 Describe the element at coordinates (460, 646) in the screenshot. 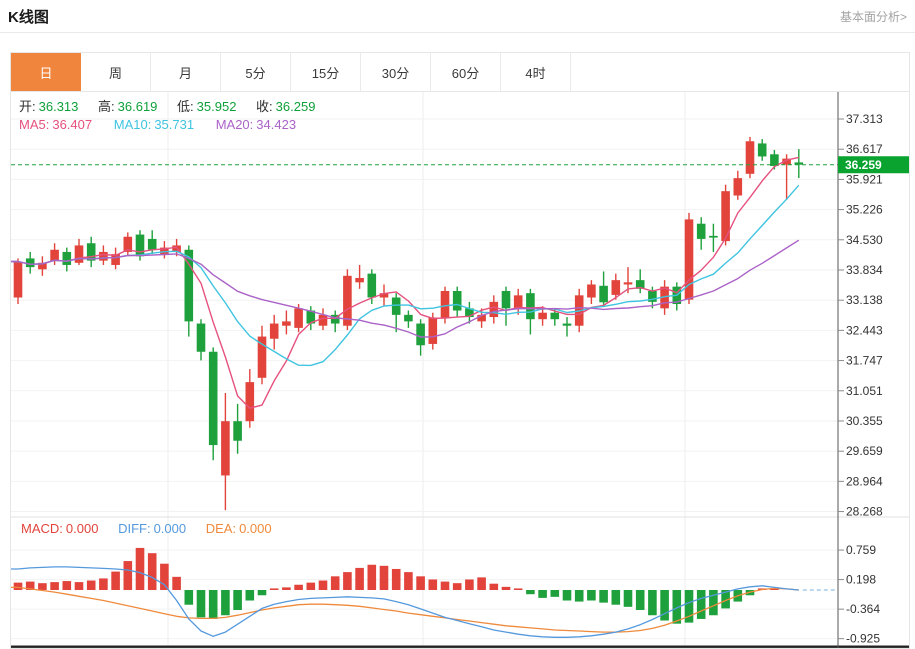

I see `bottom-border` at that location.